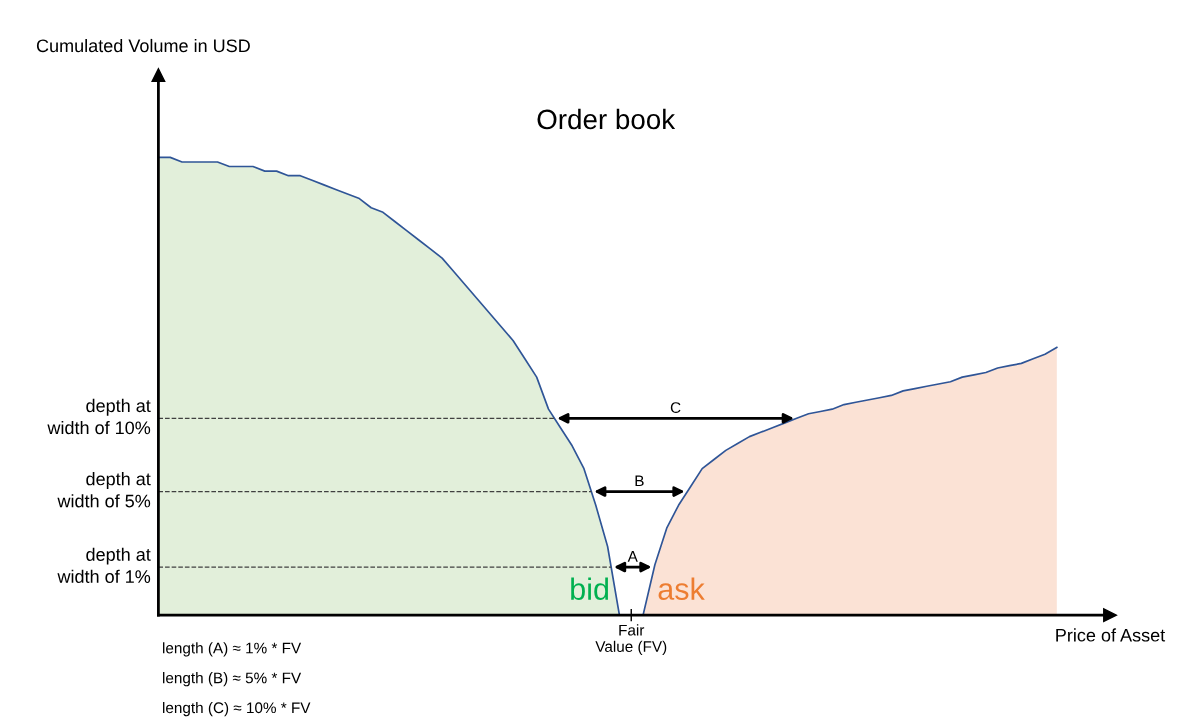 The width and height of the screenshot is (1200, 728). What do you see at coordinates (1111, 635) in the screenshot?
I see `x-axis-title: Price of Asset` at bounding box center [1111, 635].